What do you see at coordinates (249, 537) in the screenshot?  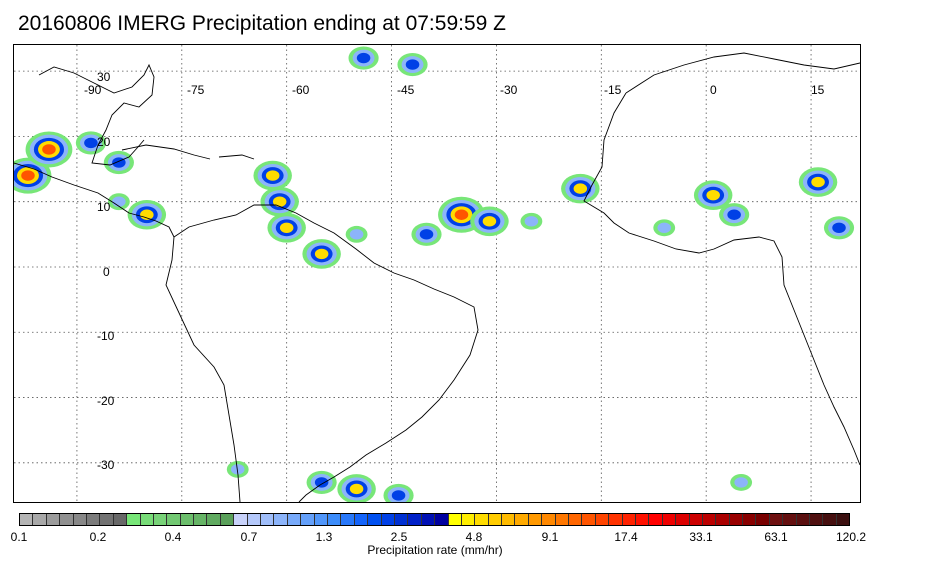 I see `colorbar-tick-label: 0.7` at bounding box center [249, 537].